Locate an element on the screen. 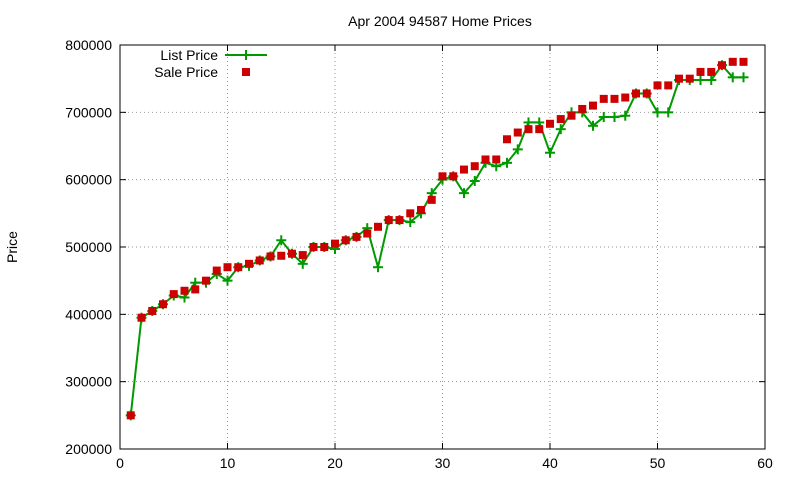  legend-swatch-square is located at coordinates (246, 72).